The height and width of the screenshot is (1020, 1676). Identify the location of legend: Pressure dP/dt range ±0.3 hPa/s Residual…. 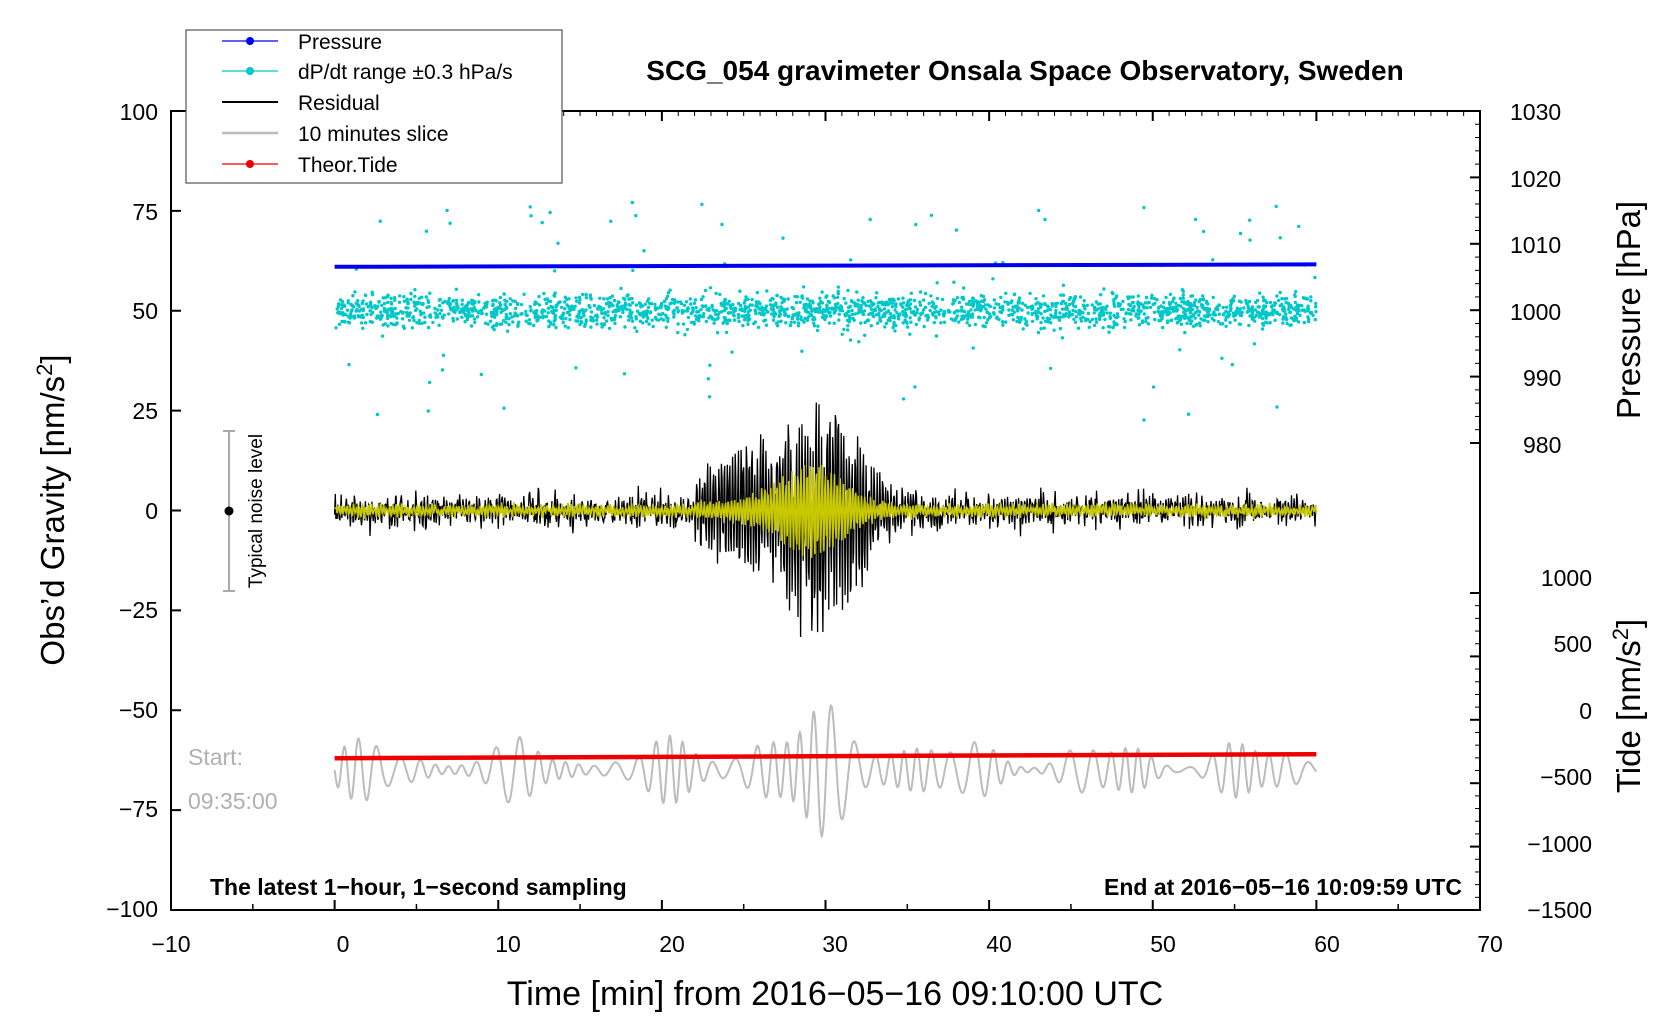
(374, 106).